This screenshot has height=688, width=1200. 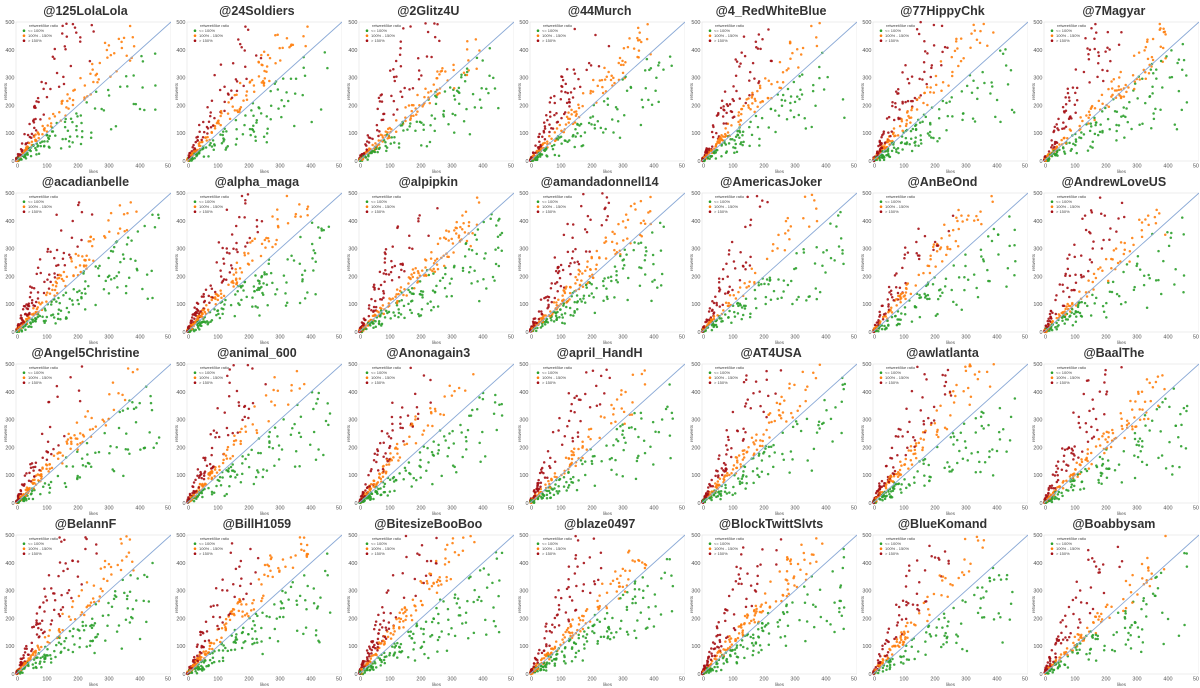 I want to click on x-axis-label: likes, so click(x=780, y=342).